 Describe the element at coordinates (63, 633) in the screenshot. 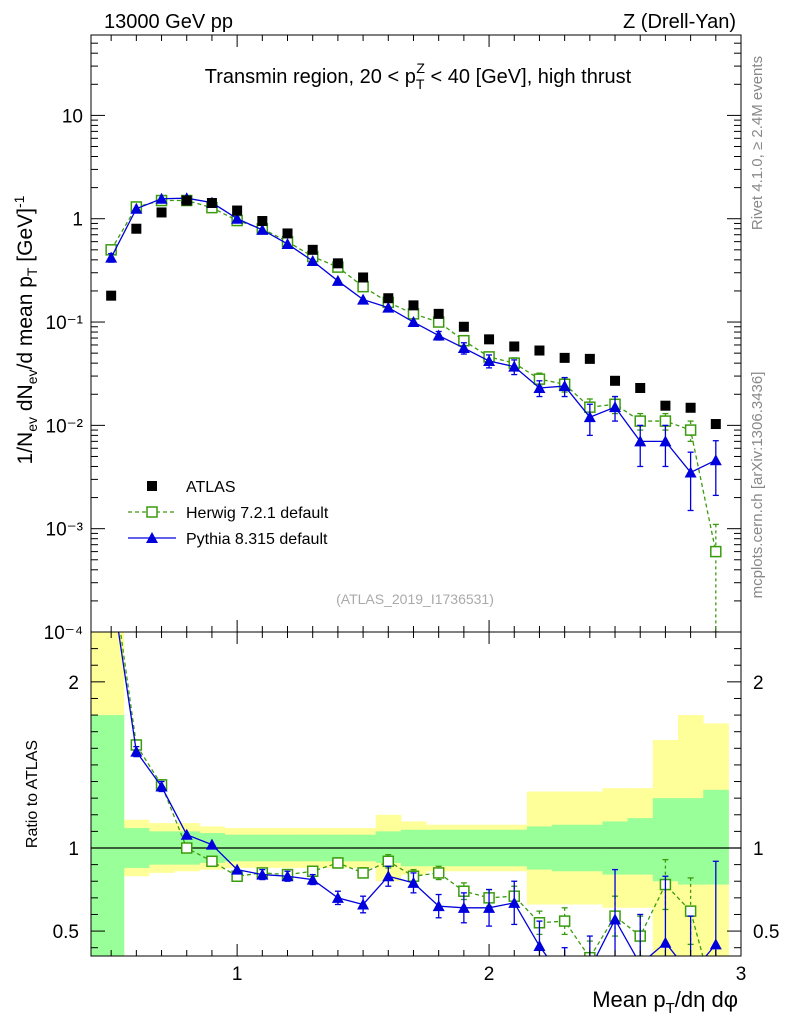

I see `main-y-tick-label: 10⁻⁴` at that location.